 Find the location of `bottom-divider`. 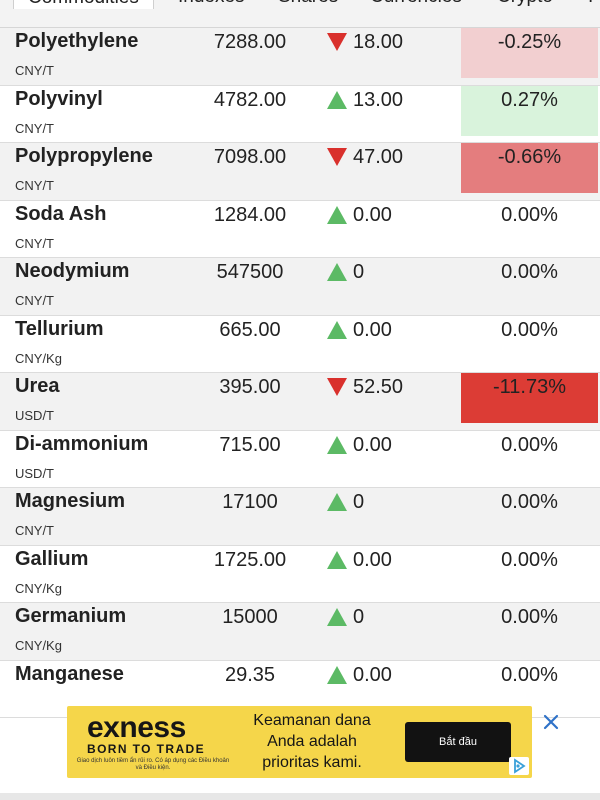

bottom-divider is located at coordinates (300, 796).